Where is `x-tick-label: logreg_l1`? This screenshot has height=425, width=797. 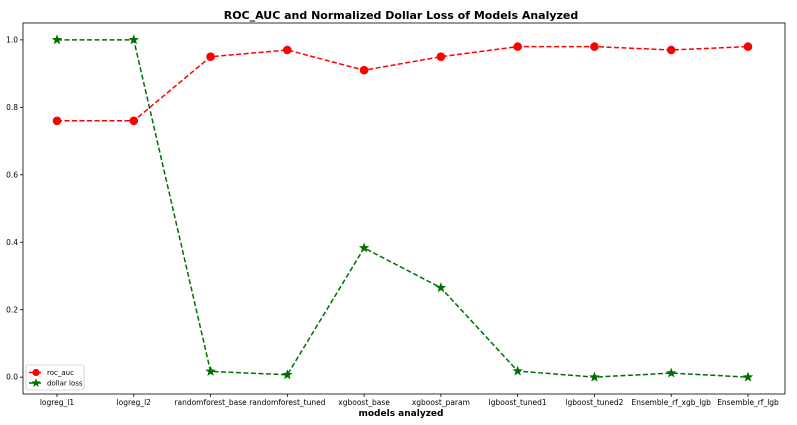
x-tick-label: logreg_l1 is located at coordinates (57, 402).